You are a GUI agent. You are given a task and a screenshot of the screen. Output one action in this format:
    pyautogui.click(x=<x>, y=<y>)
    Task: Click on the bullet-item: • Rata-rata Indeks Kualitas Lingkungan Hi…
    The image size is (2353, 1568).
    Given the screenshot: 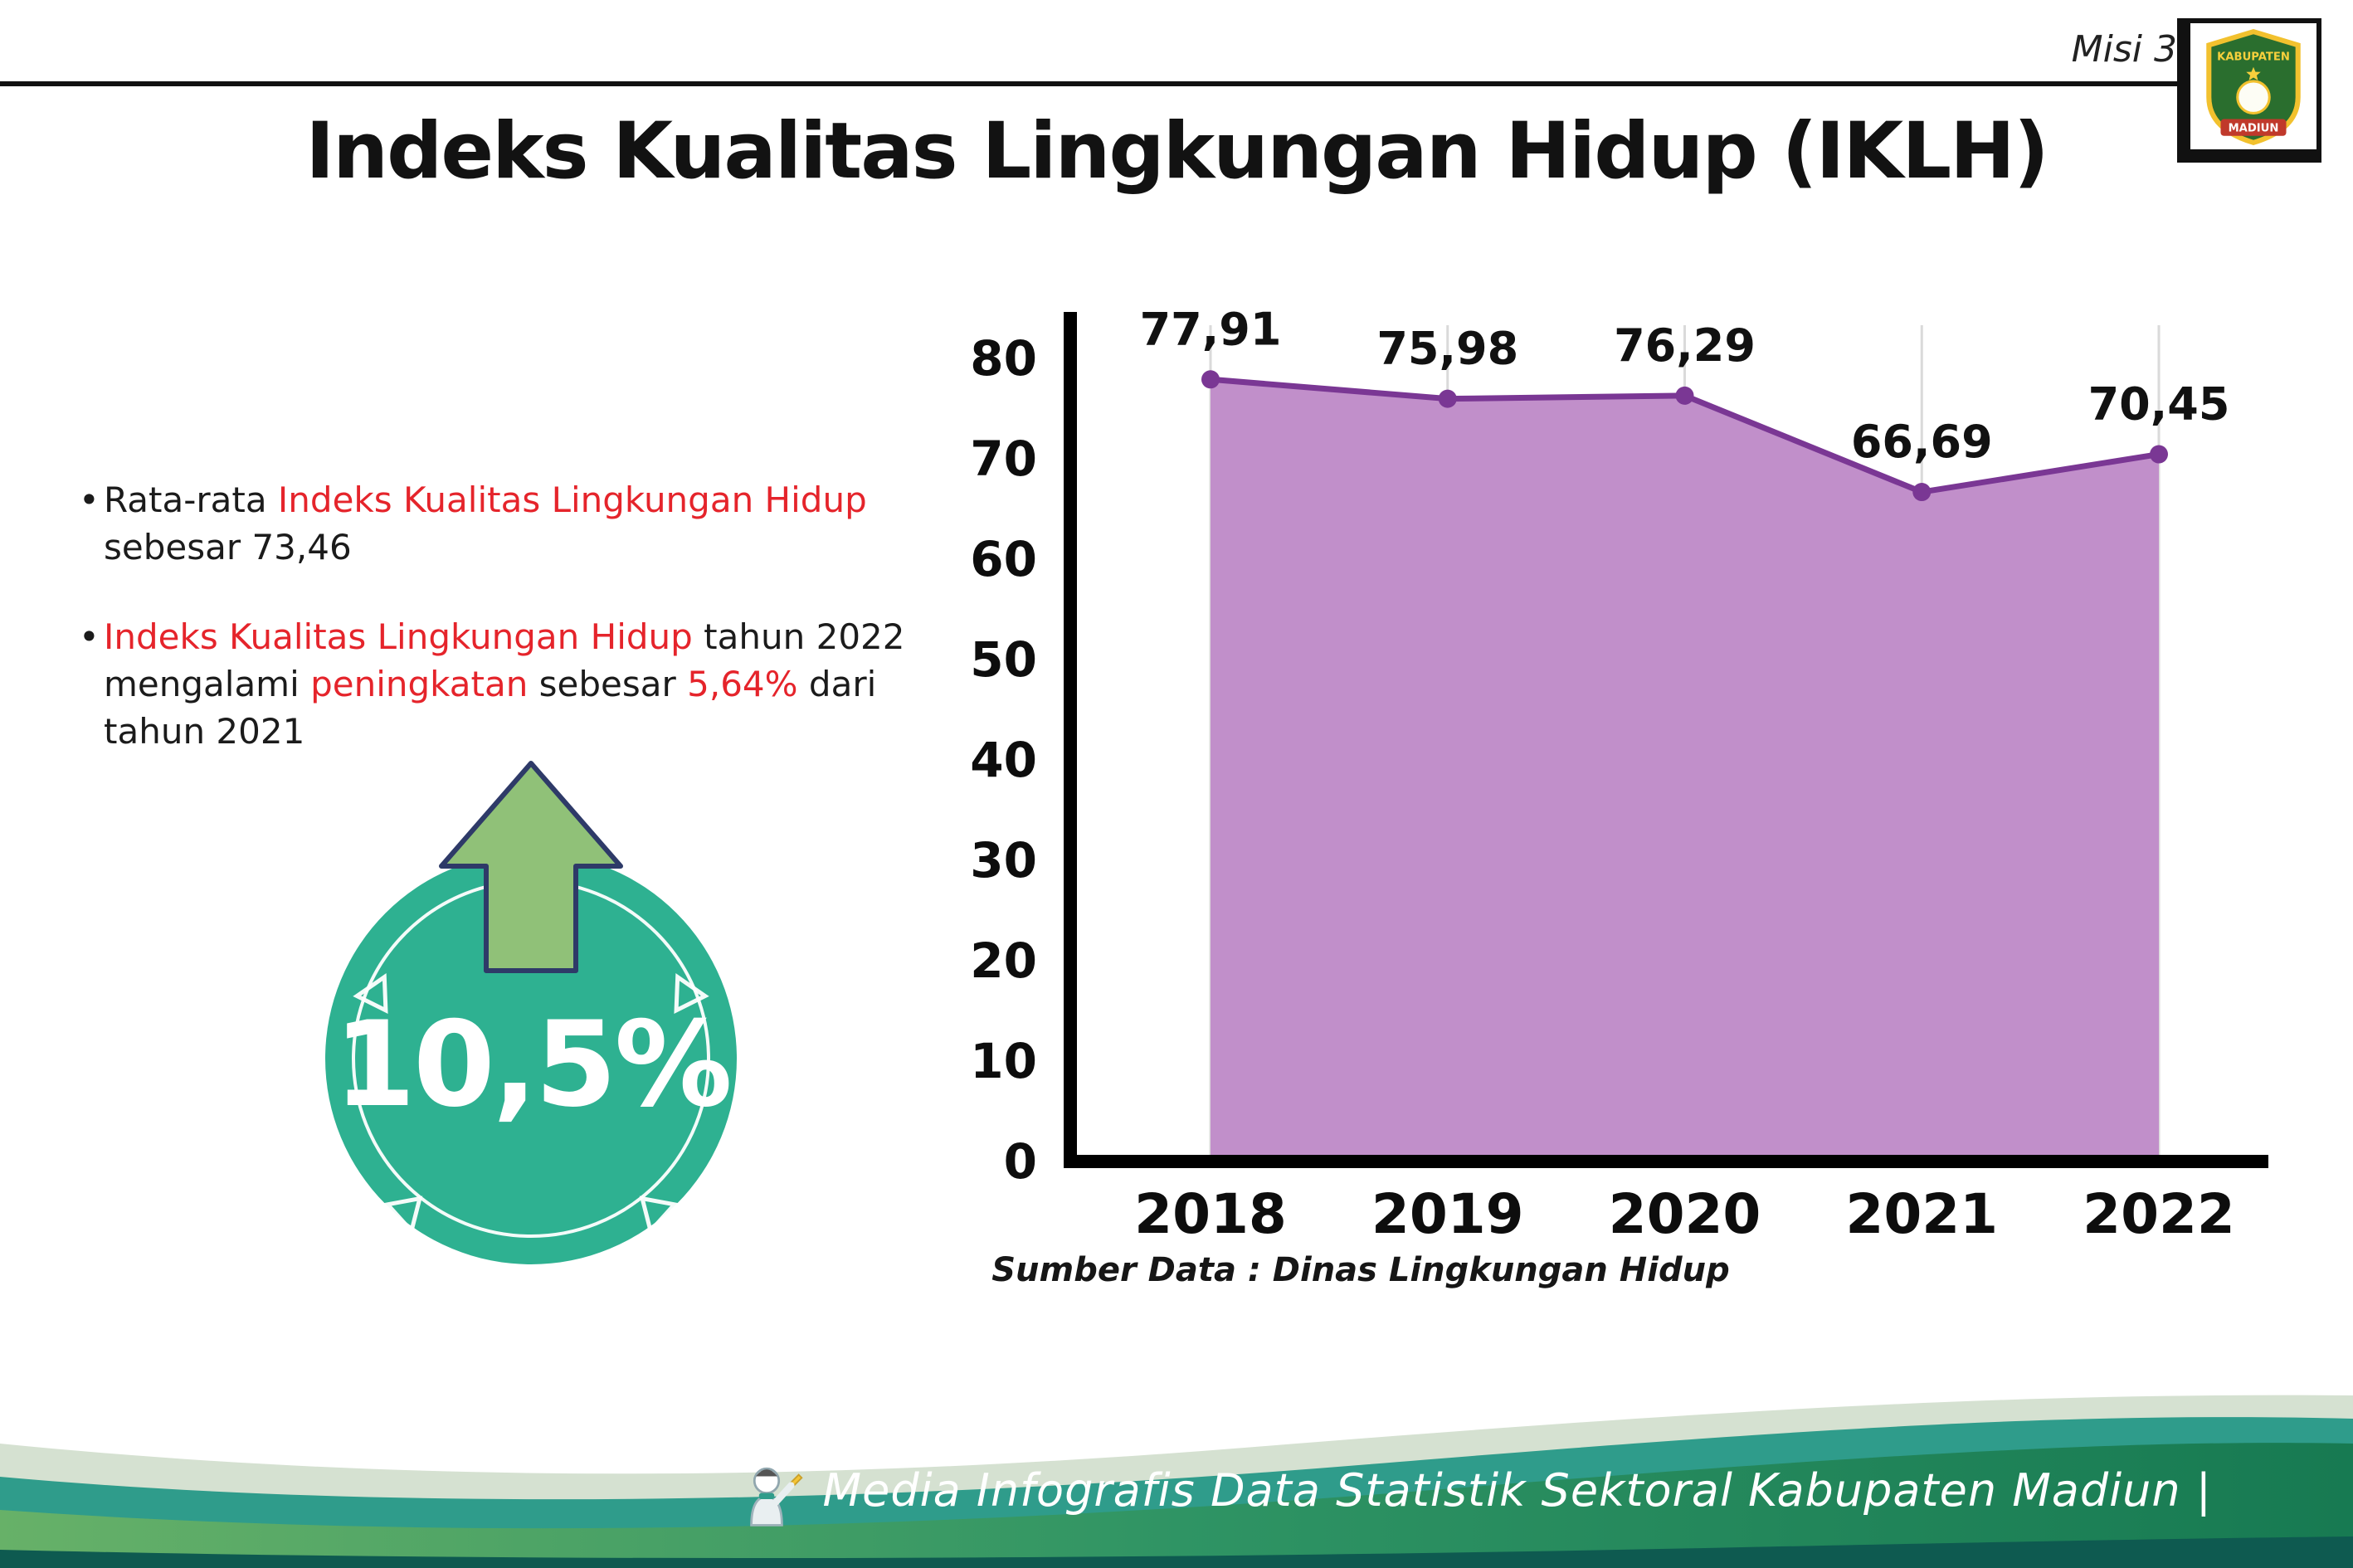 What is the action you would take?
    pyautogui.click(x=514, y=524)
    